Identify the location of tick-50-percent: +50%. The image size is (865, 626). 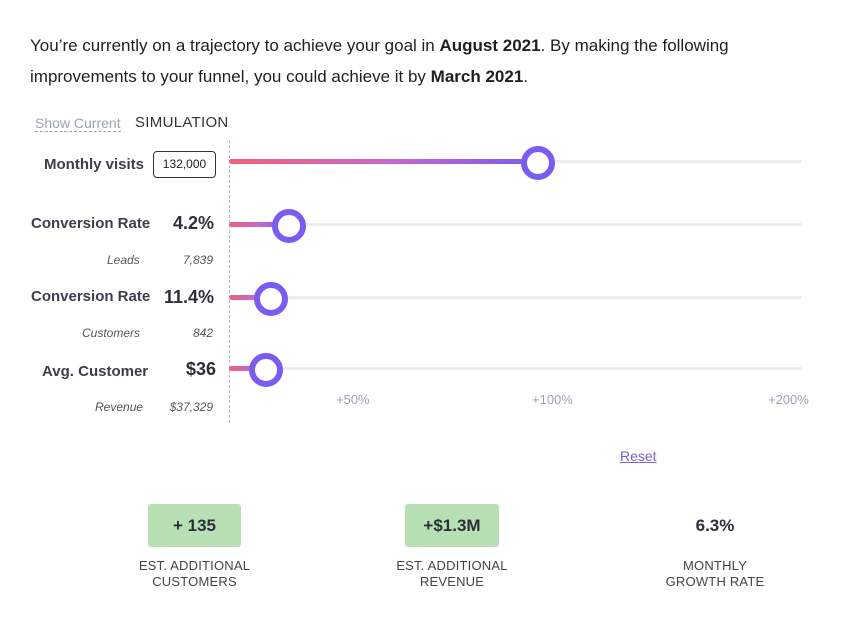
(353, 399).